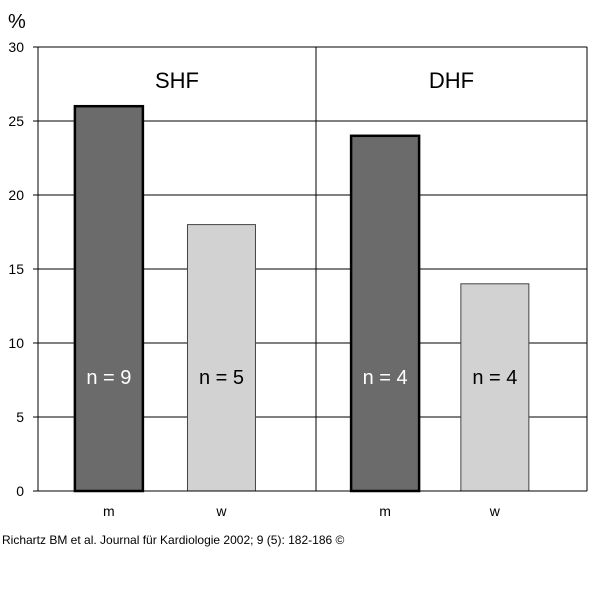 Image resolution: width=600 pixels, height=591 pixels. Describe the element at coordinates (177, 80) in the screenshot. I see `group-title: SHF` at that location.